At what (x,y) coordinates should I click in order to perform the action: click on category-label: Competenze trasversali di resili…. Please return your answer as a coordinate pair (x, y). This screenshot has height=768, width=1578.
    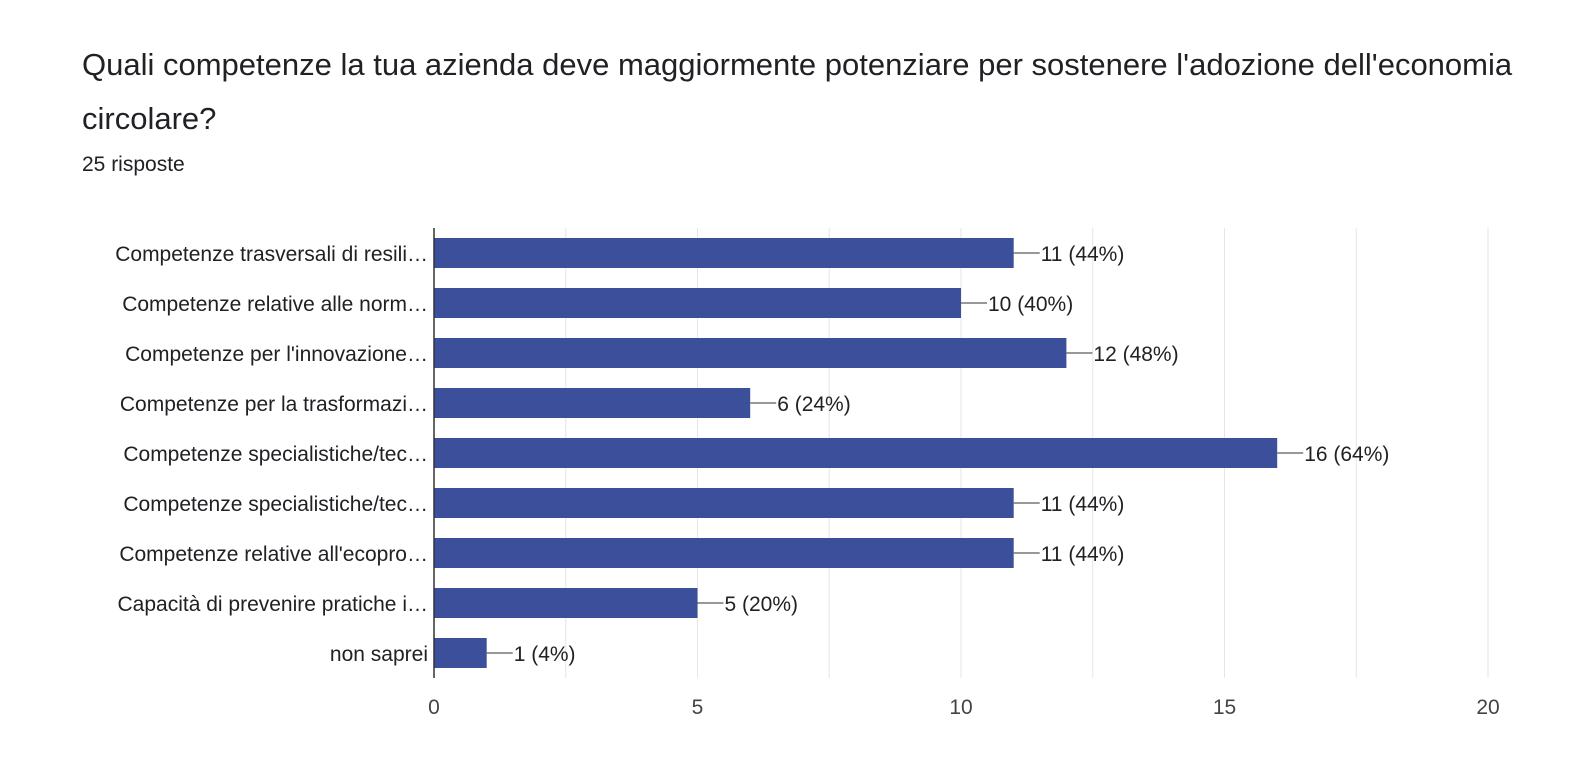
    Looking at the image, I should click on (271, 254).